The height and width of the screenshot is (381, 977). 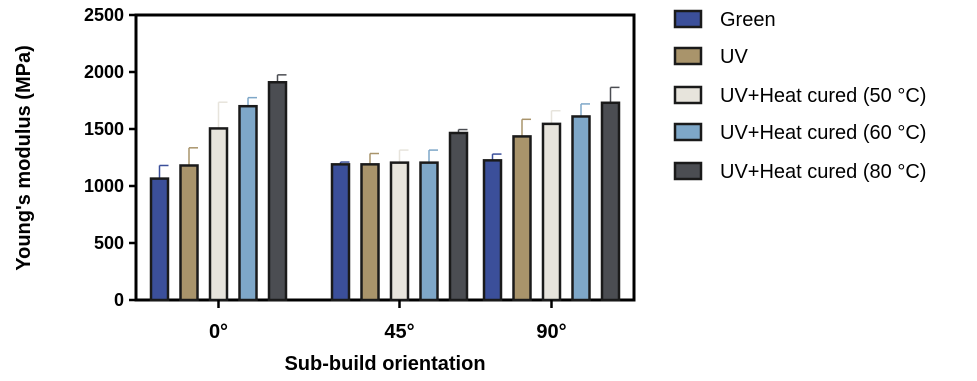 What do you see at coordinates (104, 72) in the screenshot?
I see `y-tick-label: 2000` at bounding box center [104, 72].